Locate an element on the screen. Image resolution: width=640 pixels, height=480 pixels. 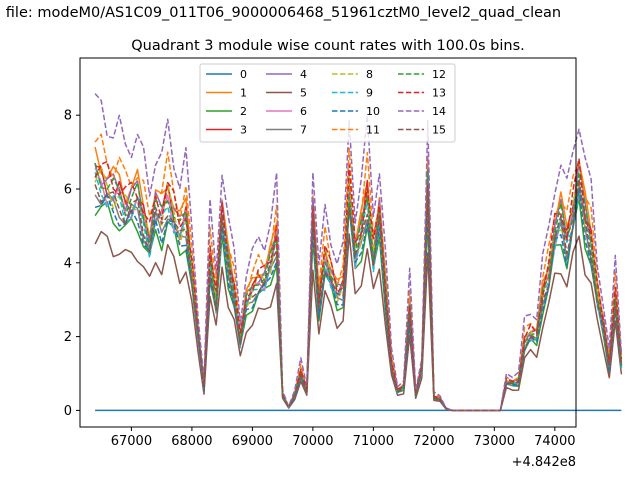
y-tick-label: 4 is located at coordinates (68, 263).